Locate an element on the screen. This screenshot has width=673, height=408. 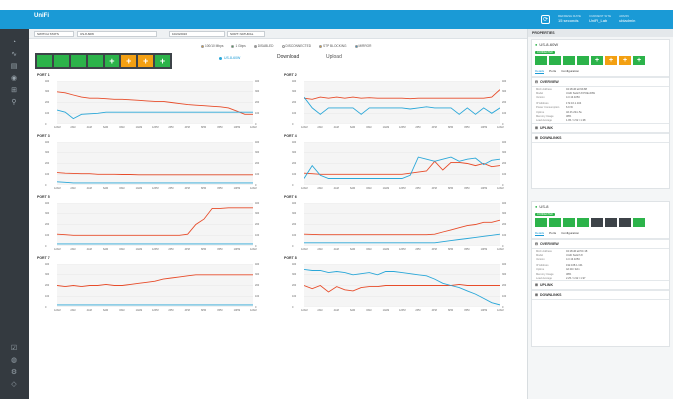
alerts-icon: ☑ is located at coordinates (14, 348).